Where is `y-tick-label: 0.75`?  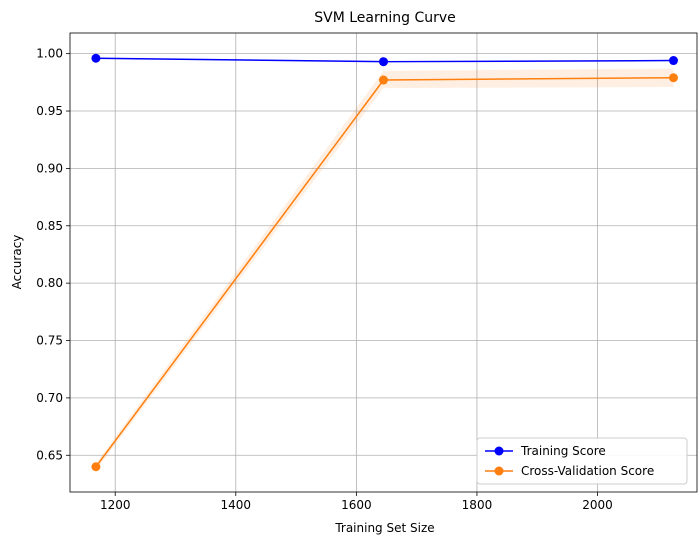 y-tick-label: 0.75 is located at coordinates (49, 341).